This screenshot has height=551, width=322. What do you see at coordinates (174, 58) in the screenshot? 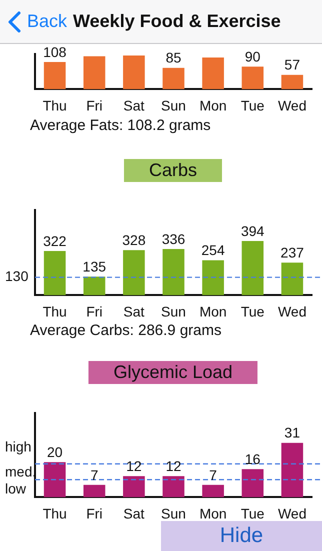
I see `data-label: 85` at bounding box center [174, 58].